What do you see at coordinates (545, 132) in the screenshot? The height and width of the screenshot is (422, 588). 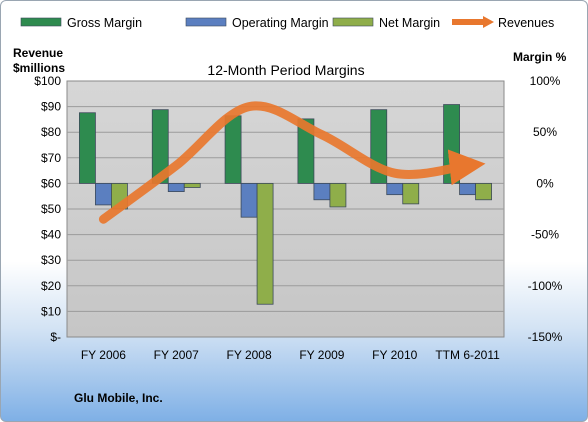 I see `right-tick-label: 50%` at bounding box center [545, 132].